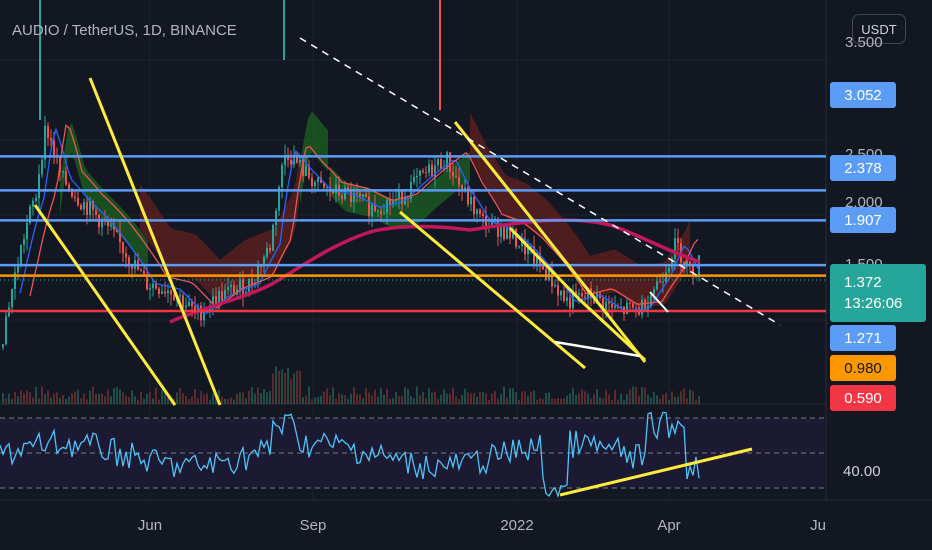 The width and height of the screenshot is (932, 550). I want to click on current-price-tag: 1.372 13:26:06, so click(878, 293).